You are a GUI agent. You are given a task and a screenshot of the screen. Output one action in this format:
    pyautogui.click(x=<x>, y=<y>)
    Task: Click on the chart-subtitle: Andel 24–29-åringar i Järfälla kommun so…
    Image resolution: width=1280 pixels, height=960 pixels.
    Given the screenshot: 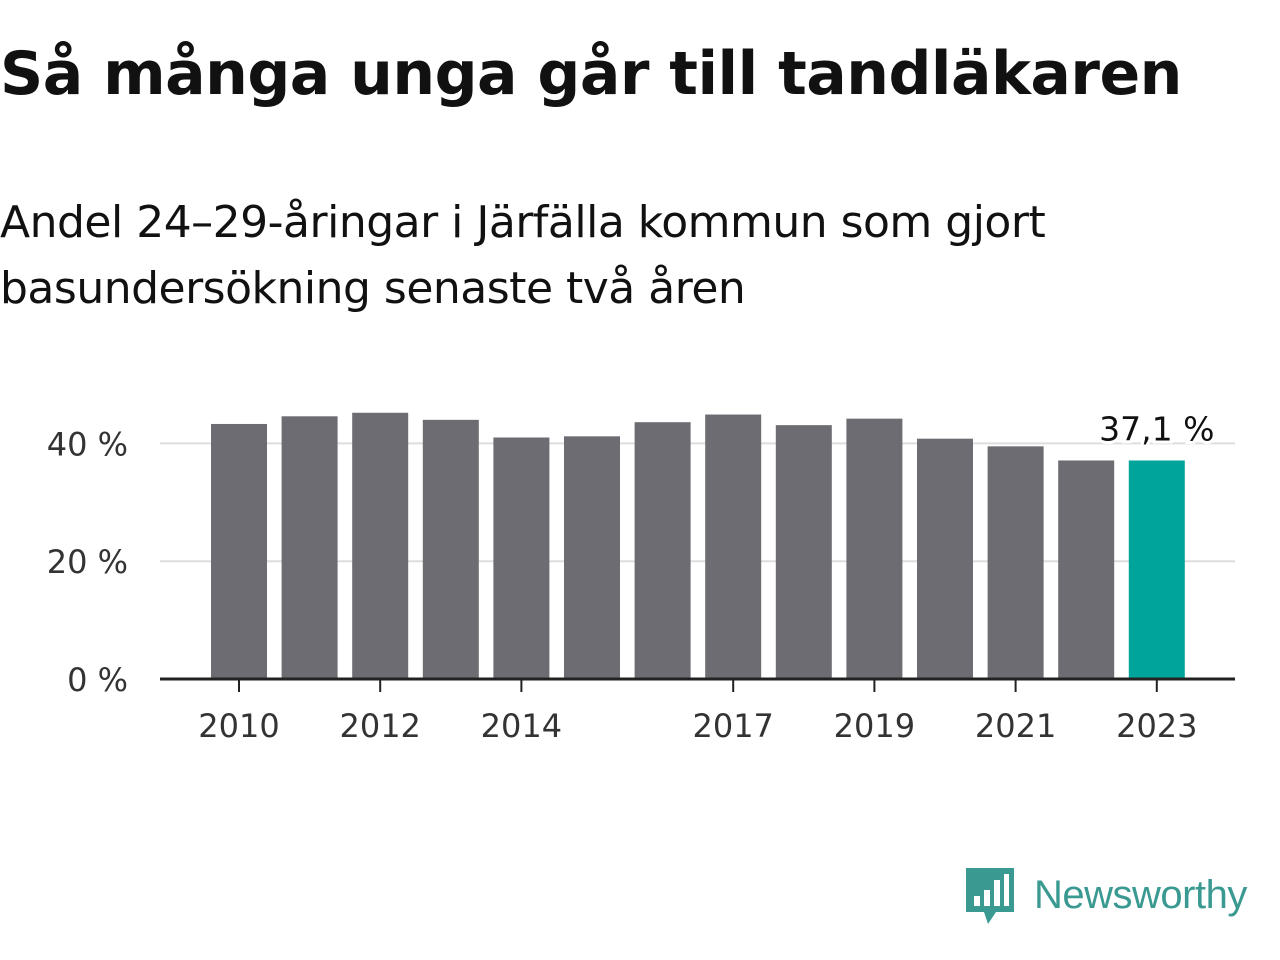 What is the action you would take?
    pyautogui.click(x=523, y=255)
    